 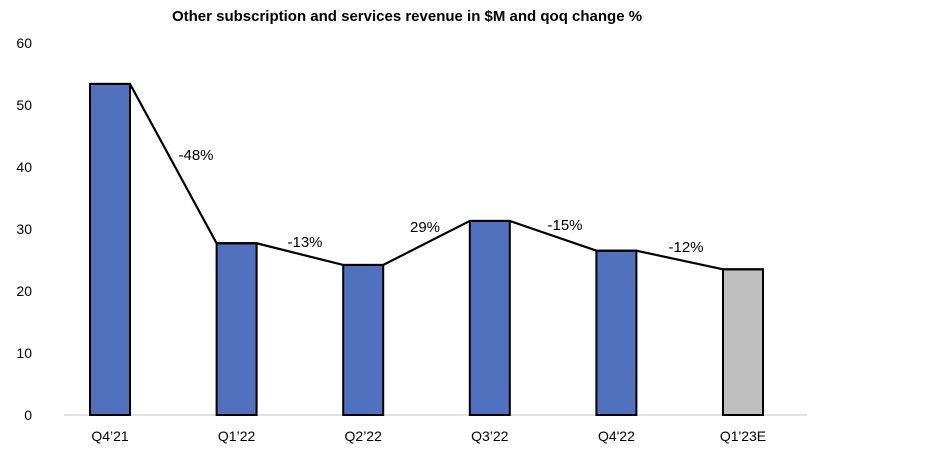 I want to click on y-tick-label: 40, so click(x=24, y=167).